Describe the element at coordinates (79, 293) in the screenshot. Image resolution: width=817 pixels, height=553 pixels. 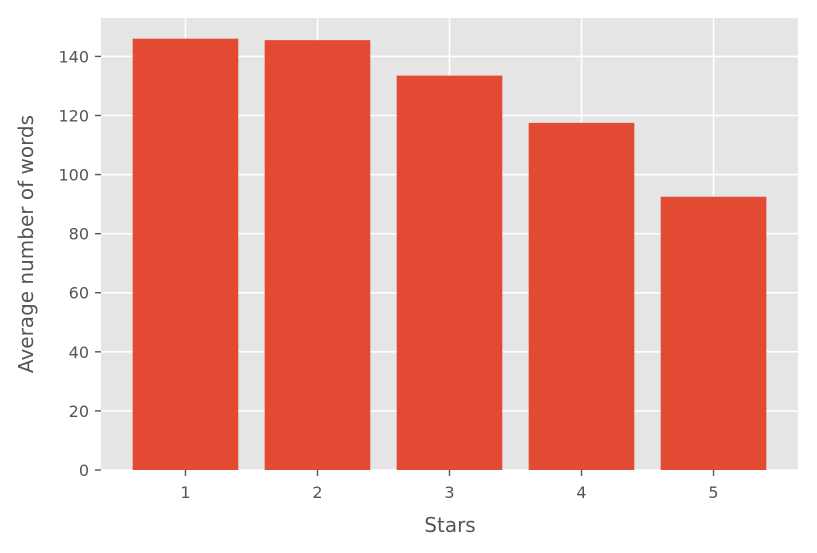
I see `y-tick-label: 60` at that location.